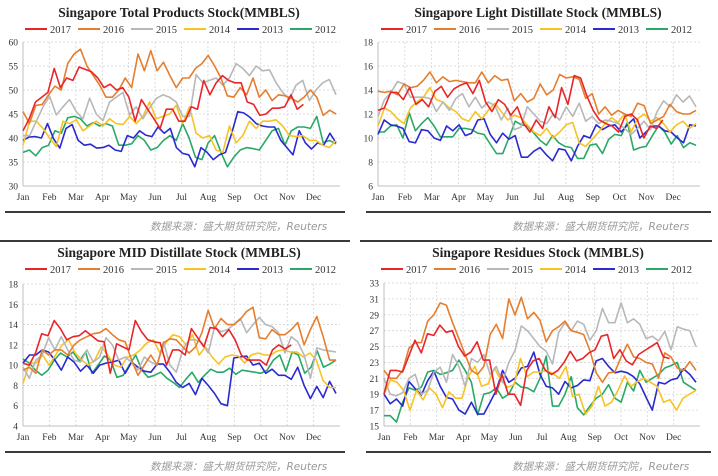 Image resolution: width=718 pixels, height=476 pixels. Describe the element at coordinates (375, 396) in the screenshot. I see `y-tick-label: 19` at that location.